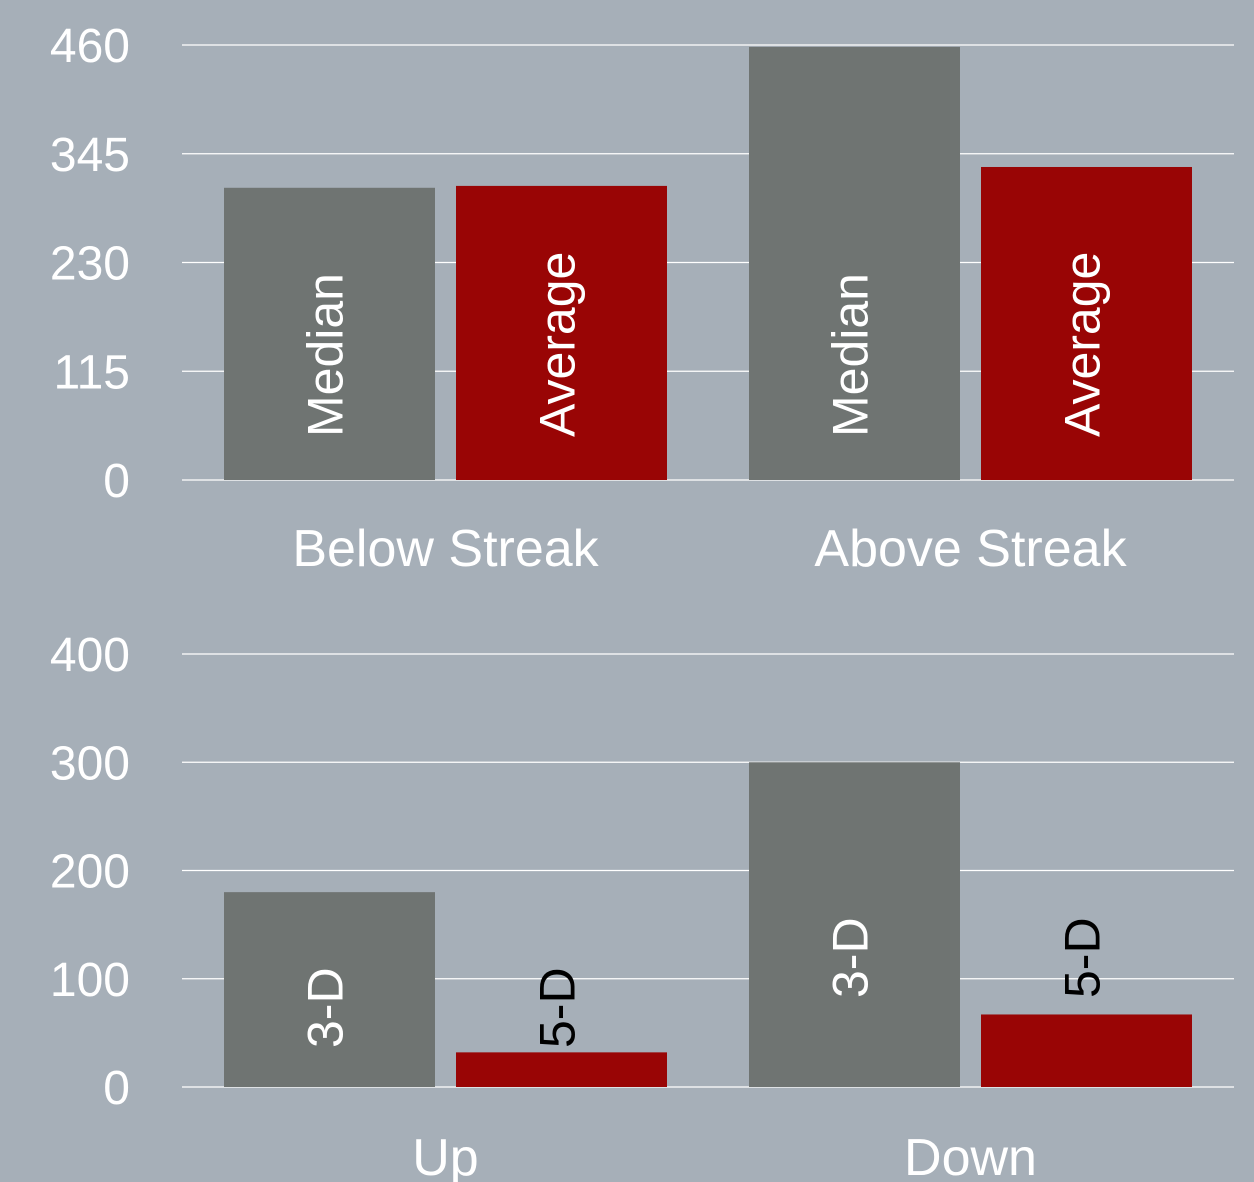 This screenshot has width=1254, height=1182. What do you see at coordinates (970, 1155) in the screenshot?
I see `x-tick-label: Down` at bounding box center [970, 1155].